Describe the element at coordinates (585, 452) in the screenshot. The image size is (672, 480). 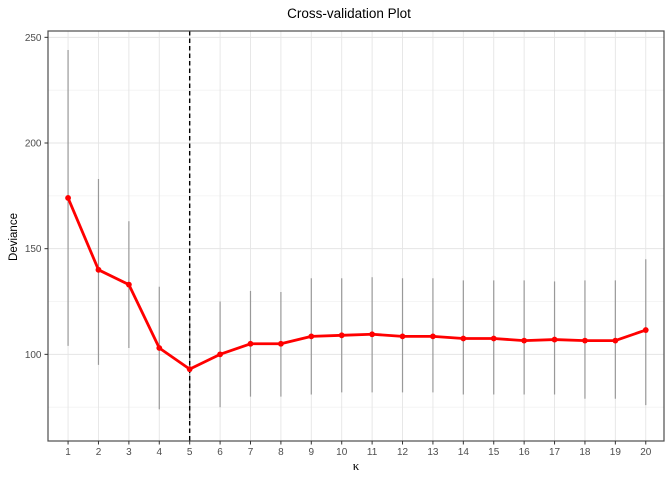
I see `x-tick-label: 18` at that location.